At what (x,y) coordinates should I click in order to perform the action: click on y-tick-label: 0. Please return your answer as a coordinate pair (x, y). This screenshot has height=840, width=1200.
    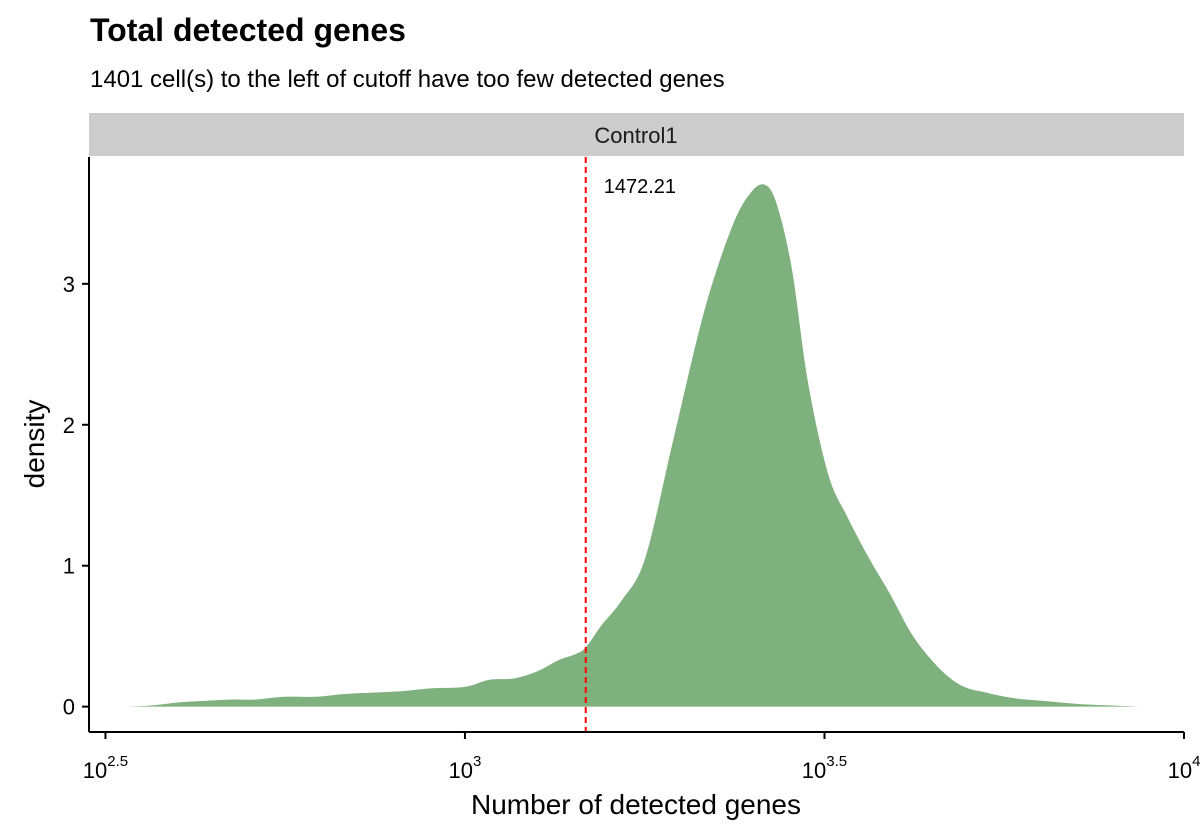
    Looking at the image, I should click on (69, 707).